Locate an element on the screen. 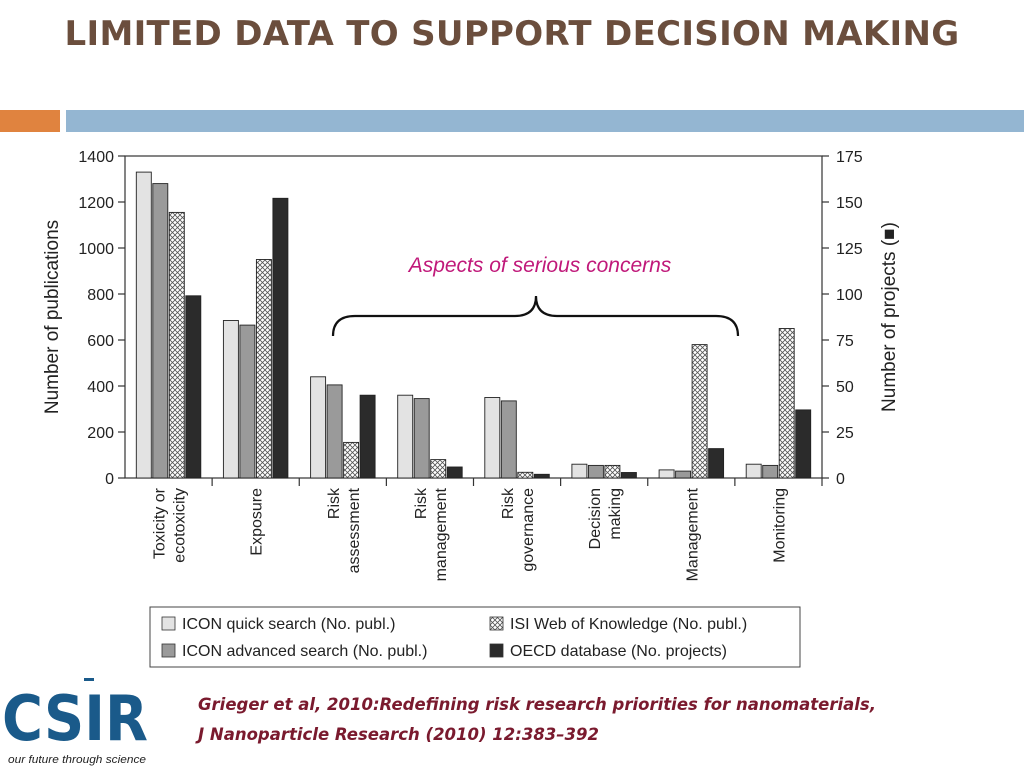  ytick-label-right-150: 150 is located at coordinates (849, 203).